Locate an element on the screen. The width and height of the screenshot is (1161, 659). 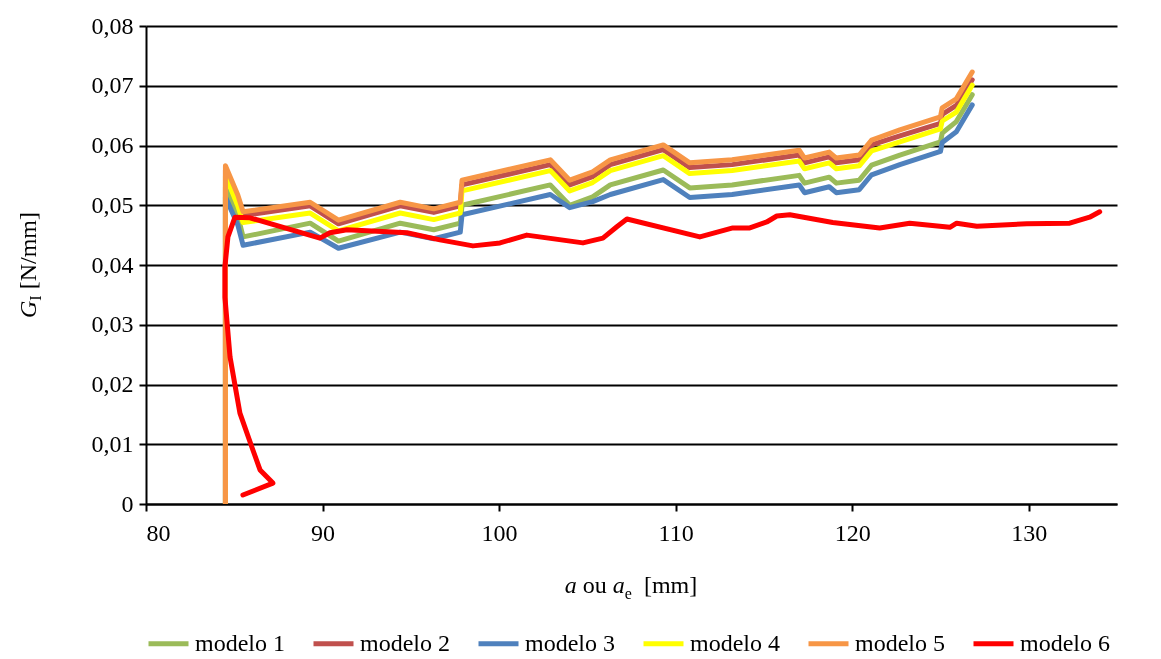
y-tick-label: 0,01 is located at coordinates (112, 443).